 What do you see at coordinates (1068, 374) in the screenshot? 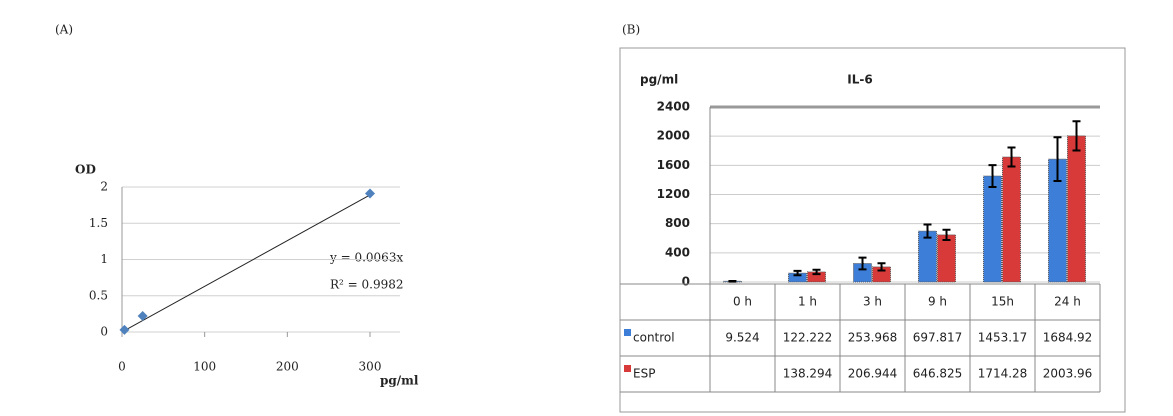
I see `table-value: 2003.96` at bounding box center [1068, 374].